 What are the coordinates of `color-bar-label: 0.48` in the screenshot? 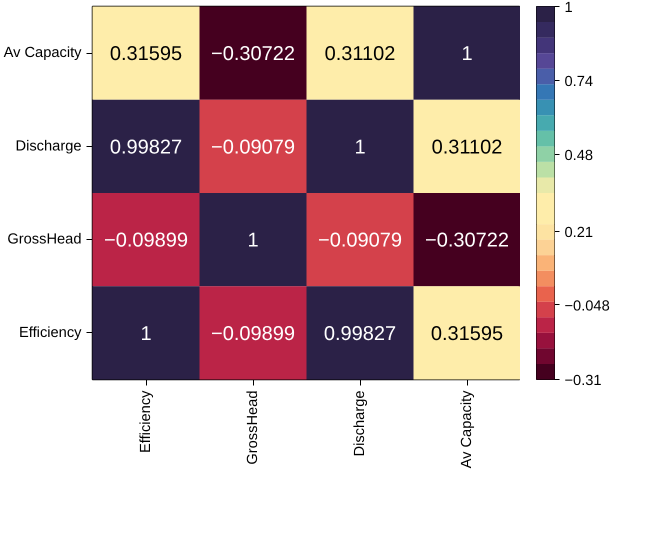 It's located at (579, 156).